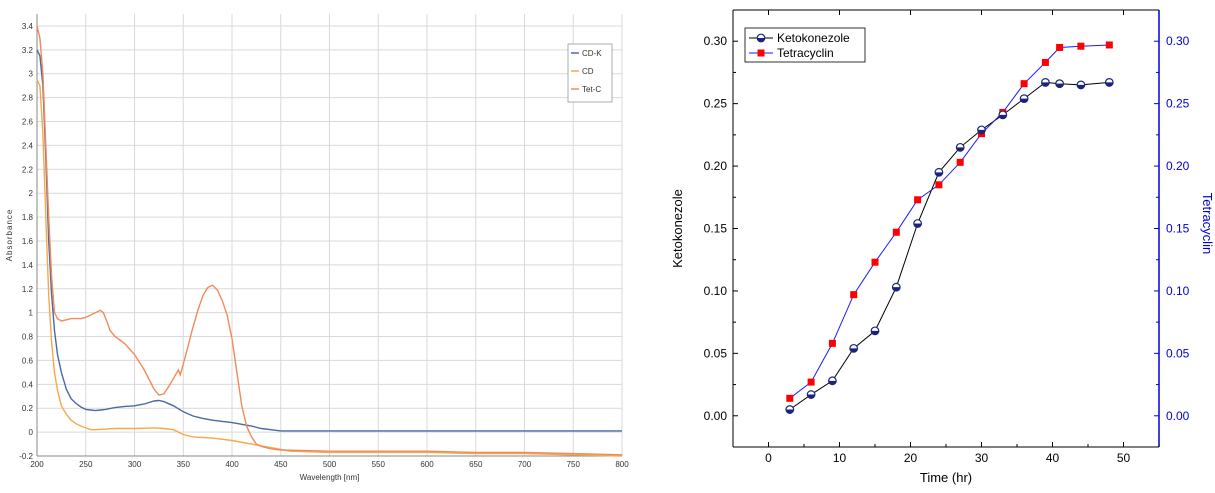  Describe the element at coordinates (1178, 416) in the screenshot. I see `y-tick-label-right: 0.00` at that location.